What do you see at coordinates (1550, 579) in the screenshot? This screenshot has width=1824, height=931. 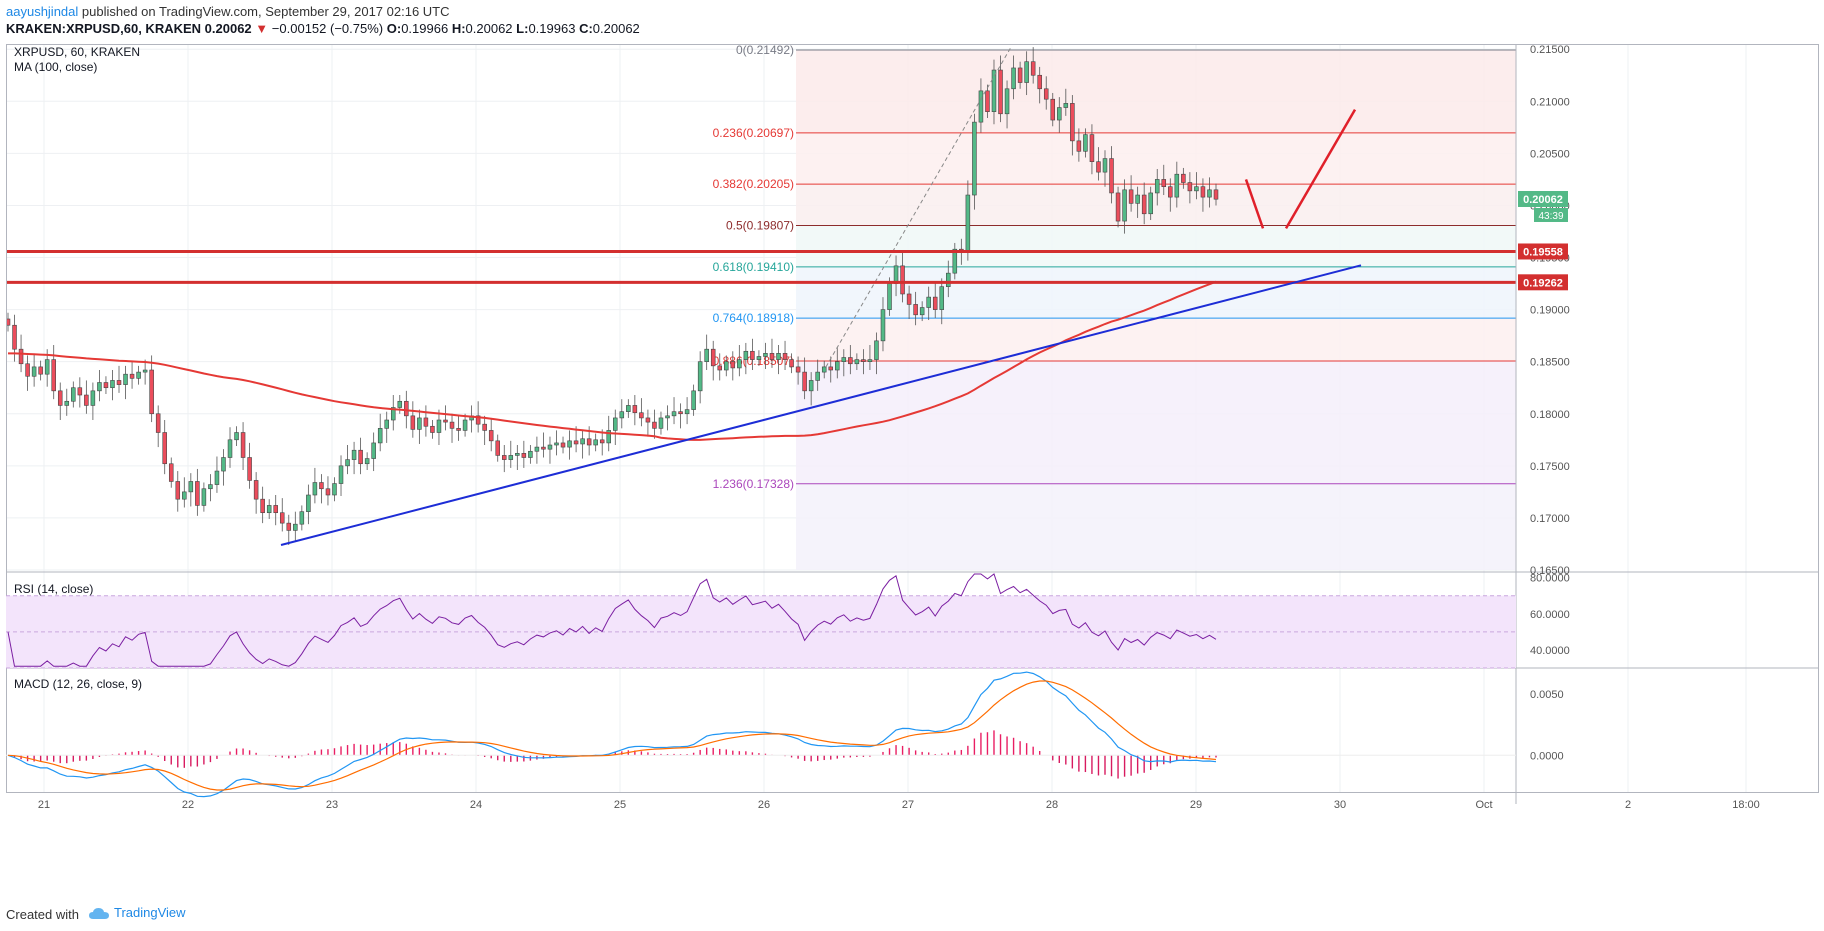 I see `rsi-tick-label: 80.0000` at bounding box center [1550, 579].